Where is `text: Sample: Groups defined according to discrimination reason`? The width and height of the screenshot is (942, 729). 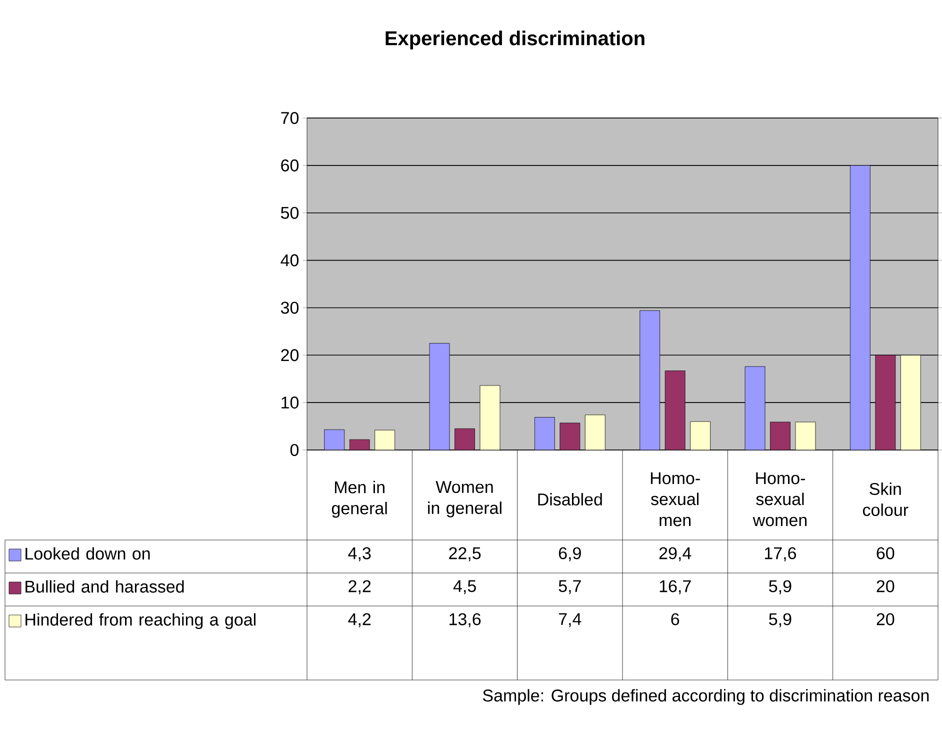
text: Sample: Groups defined according to discrimination reason is located at coordinates (705, 697).